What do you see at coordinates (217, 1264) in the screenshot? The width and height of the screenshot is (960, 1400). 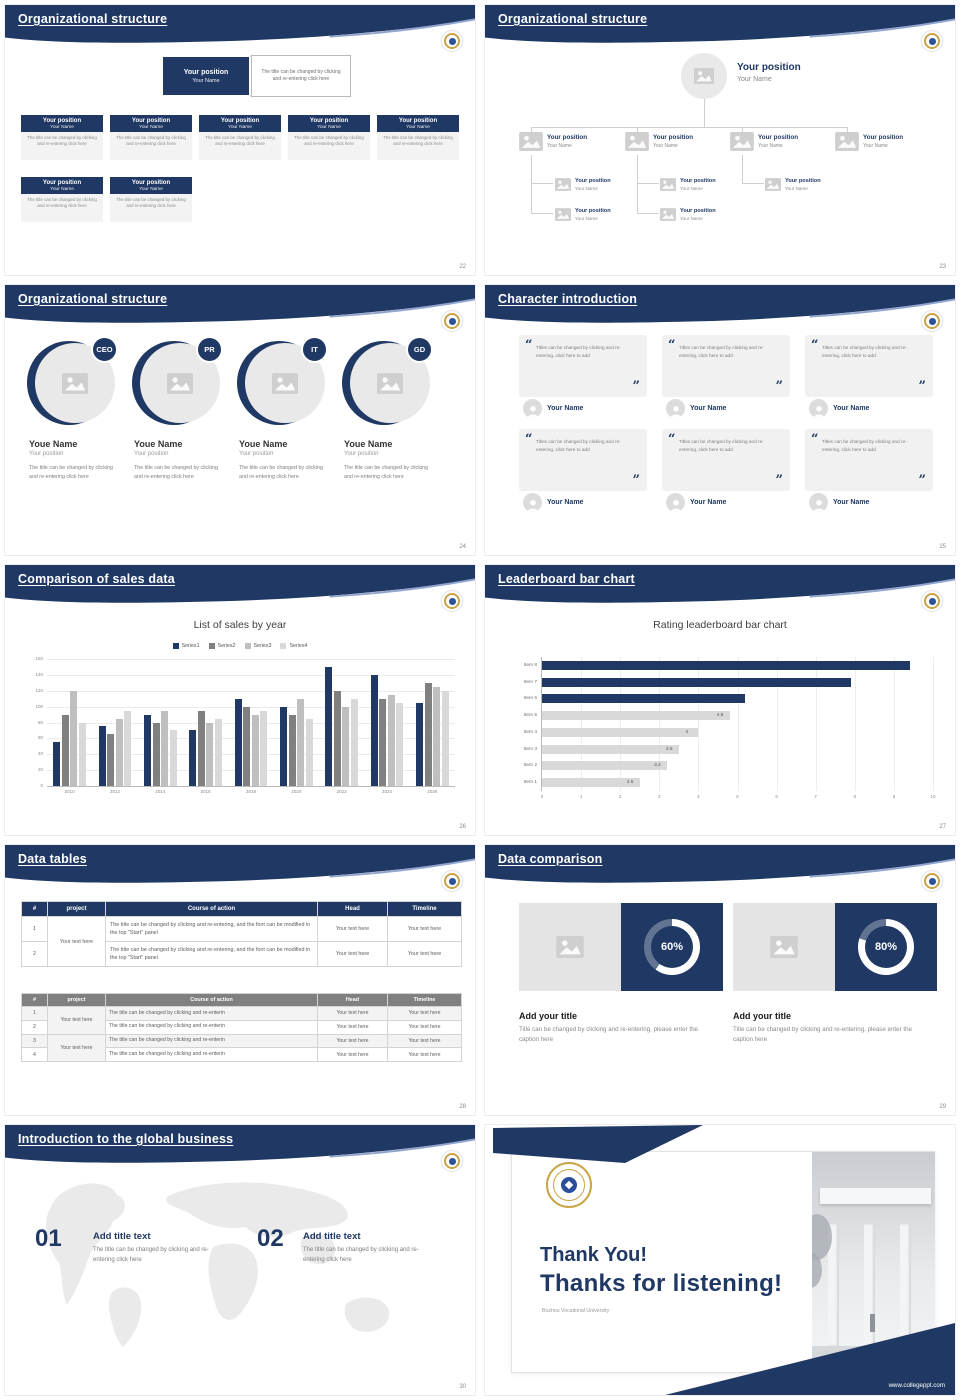 I see `world-map` at bounding box center [217, 1264].